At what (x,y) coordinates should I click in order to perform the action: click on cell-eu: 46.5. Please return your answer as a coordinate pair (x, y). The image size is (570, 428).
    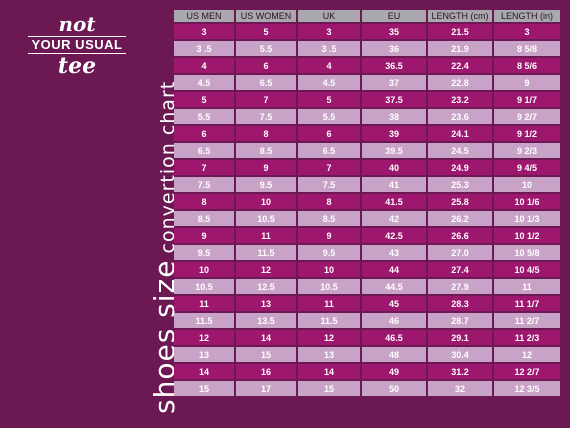
    Looking at the image, I should click on (394, 337).